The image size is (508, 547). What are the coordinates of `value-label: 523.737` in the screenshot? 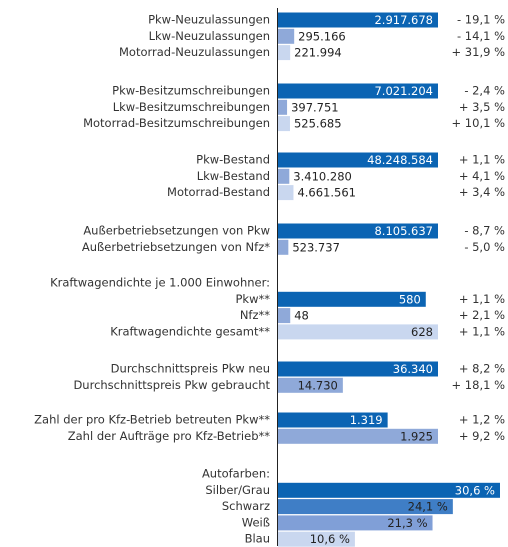 It's located at (316, 247).